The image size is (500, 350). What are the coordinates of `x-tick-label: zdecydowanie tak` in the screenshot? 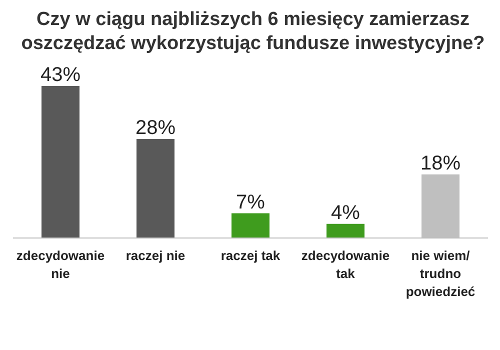 It's located at (345, 264).